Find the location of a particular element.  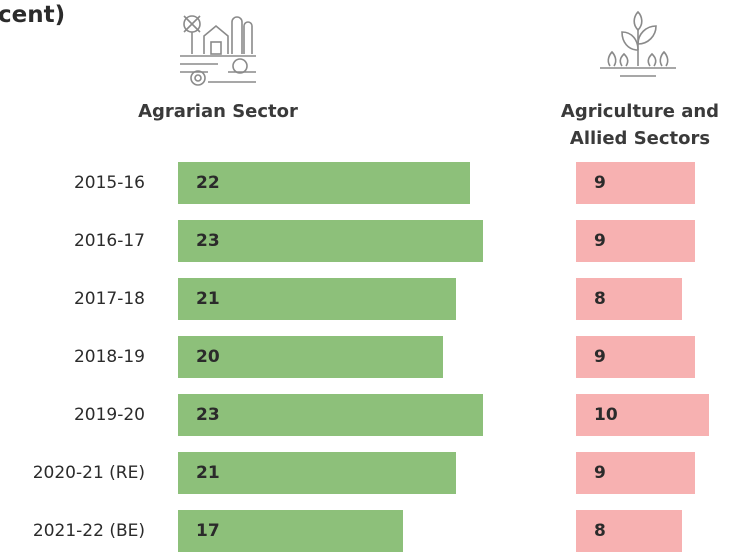

category-label: 2019-20 is located at coordinates (109, 415).